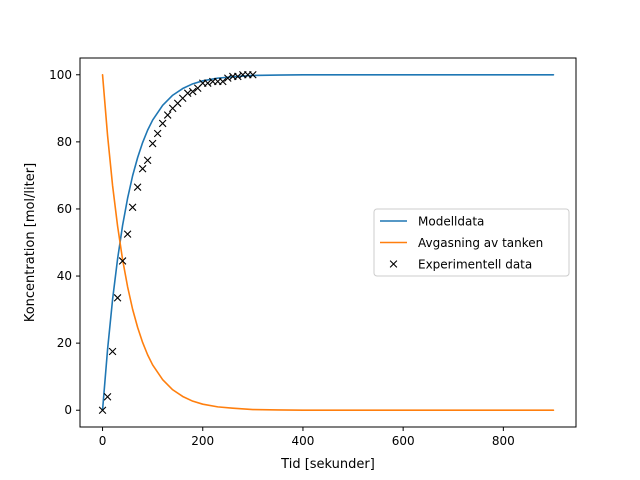  Describe the element at coordinates (30, 242) in the screenshot. I see `y-axis-label: Koncentration [mol/liter]` at that location.